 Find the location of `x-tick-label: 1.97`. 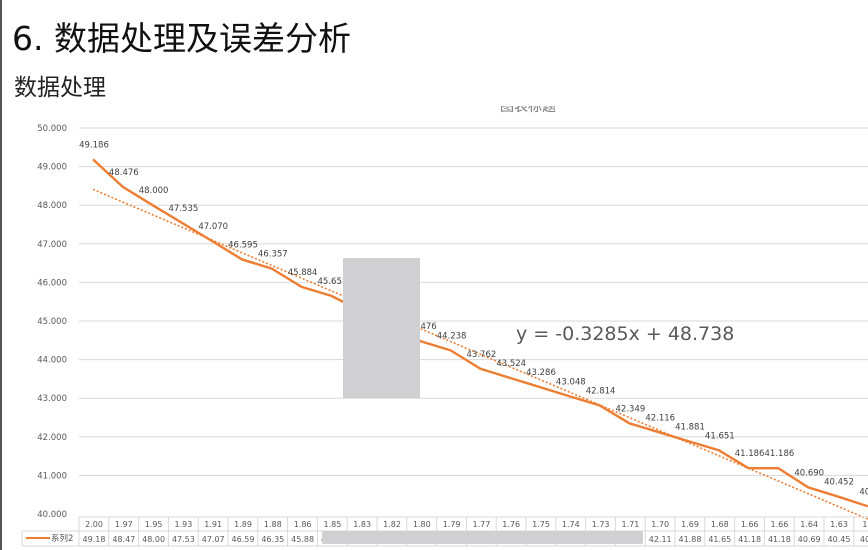

x-tick-label: 1.97 is located at coordinates (124, 524).